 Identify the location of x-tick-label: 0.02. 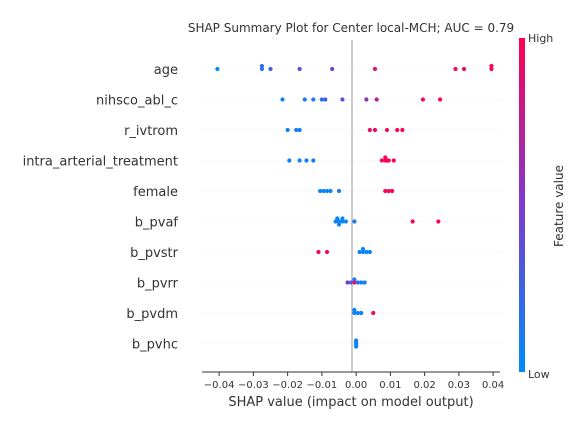
(425, 385).